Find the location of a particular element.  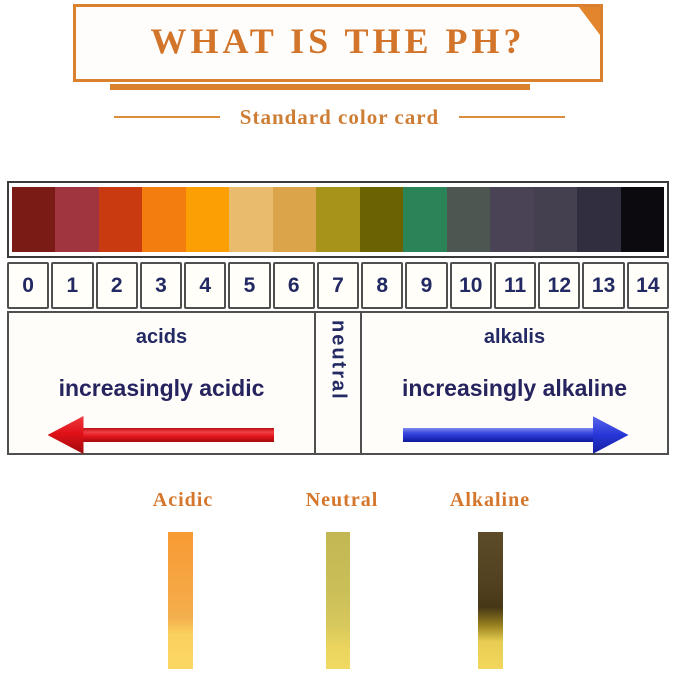

acidic-test-strip is located at coordinates (180, 600).